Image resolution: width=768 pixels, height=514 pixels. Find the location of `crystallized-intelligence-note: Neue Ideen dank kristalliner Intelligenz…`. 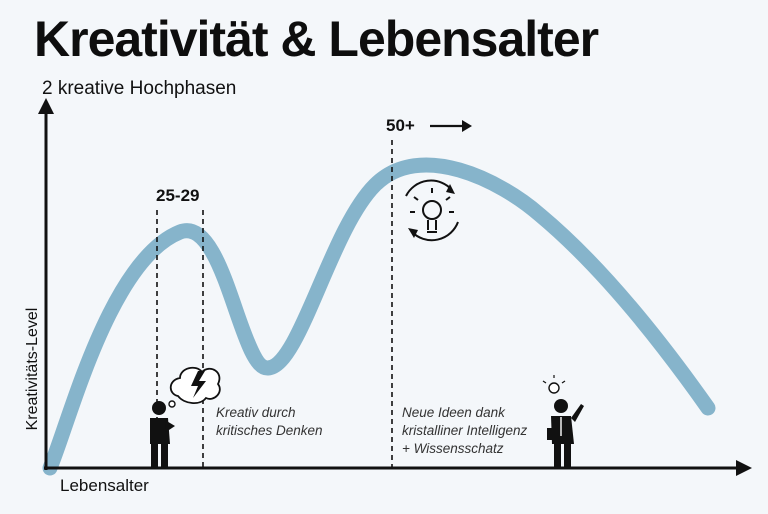

crystallized-intelligence-note: Neue Ideen dank kristalliner Intelligenz… is located at coordinates (464, 431).